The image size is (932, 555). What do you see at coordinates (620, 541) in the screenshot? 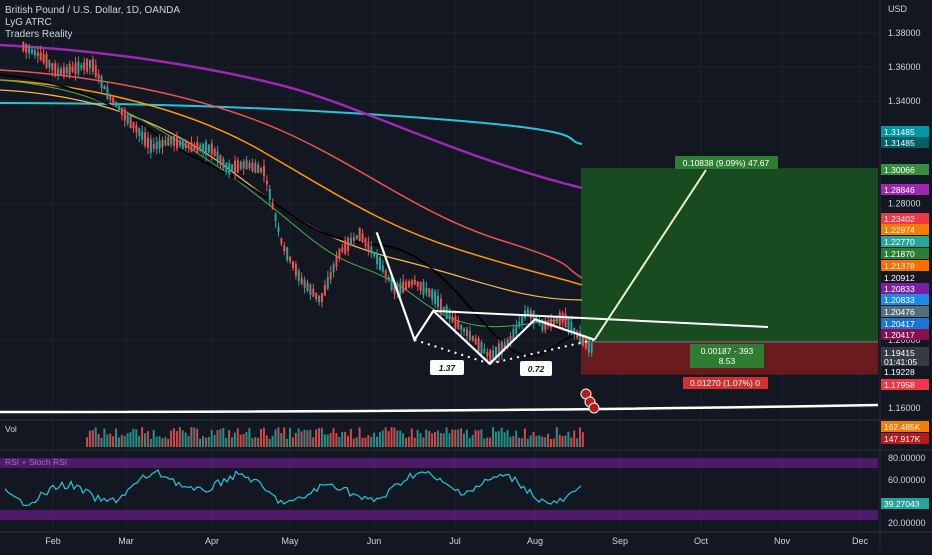
I see `time-axis-tick: Sep` at bounding box center [620, 541].